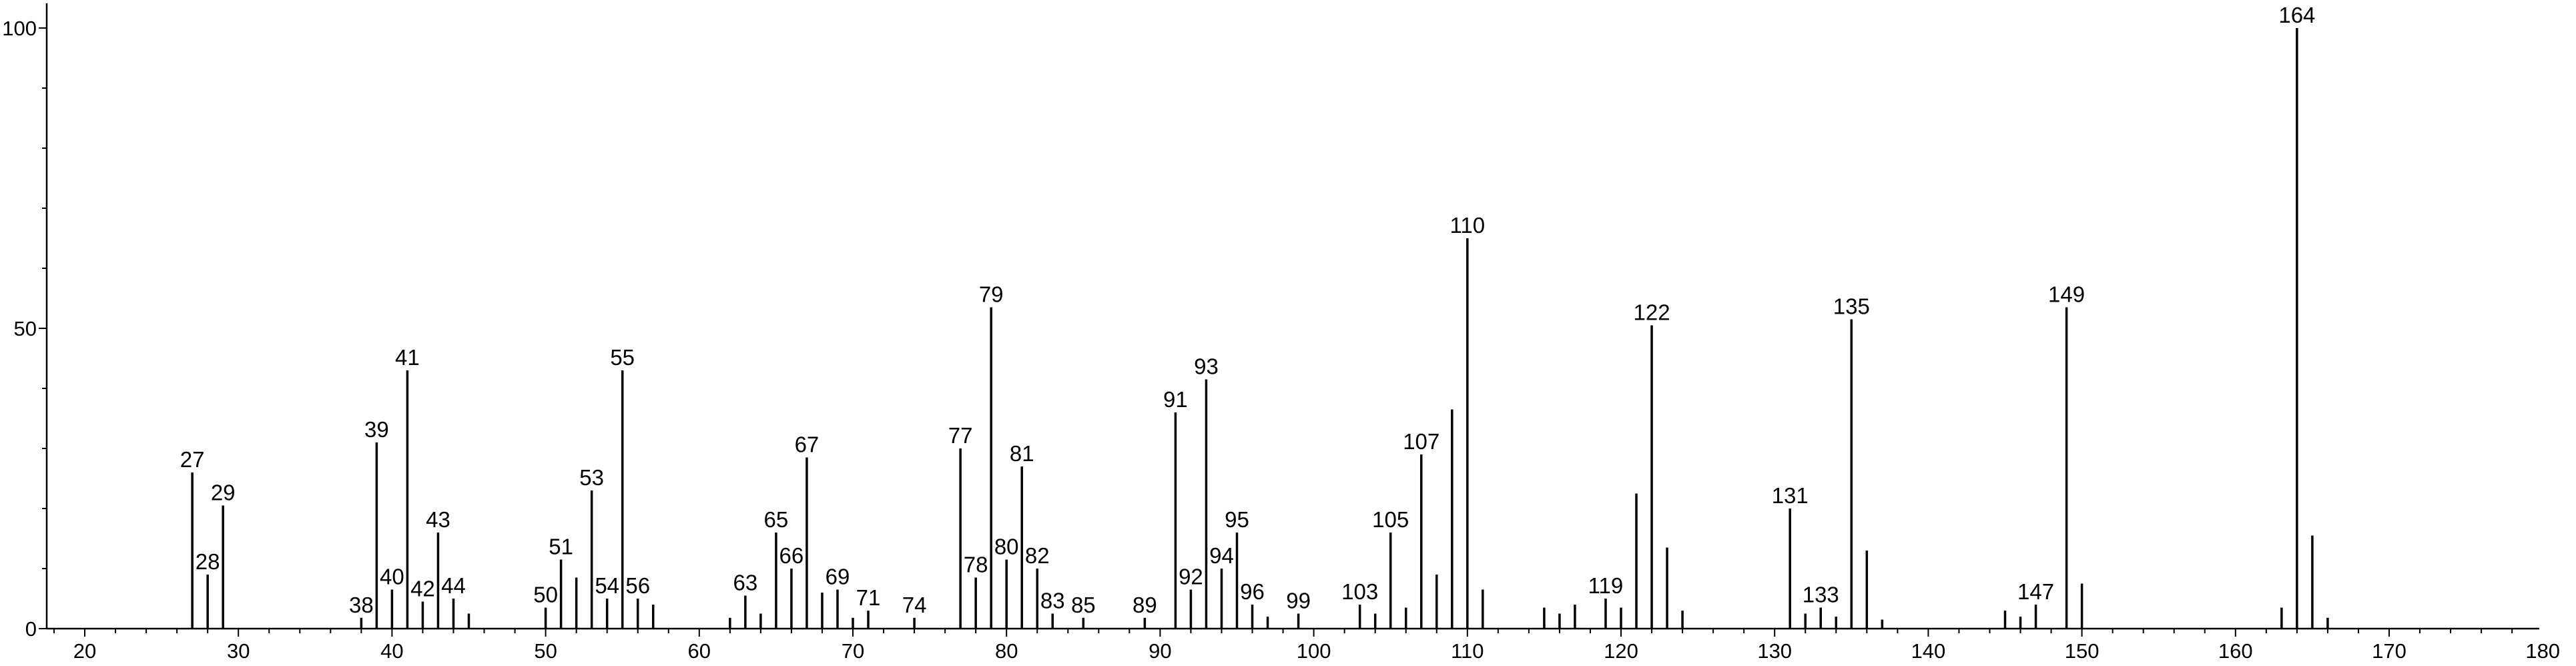 This screenshot has height=666, width=2576. I want to click on peak-label: 56, so click(637, 585).